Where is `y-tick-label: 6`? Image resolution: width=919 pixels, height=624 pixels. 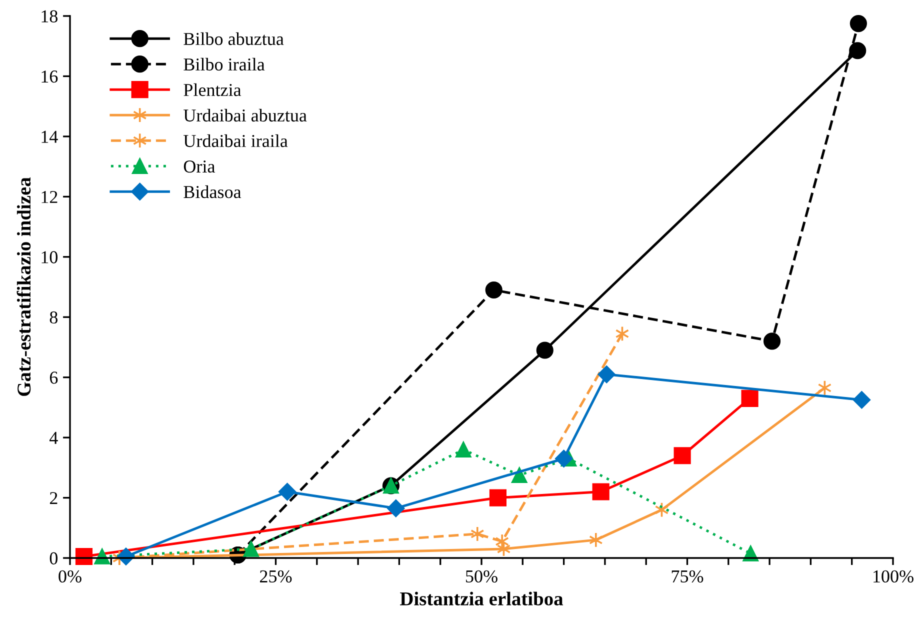 y-tick-label: 6 is located at coordinates (54, 378).